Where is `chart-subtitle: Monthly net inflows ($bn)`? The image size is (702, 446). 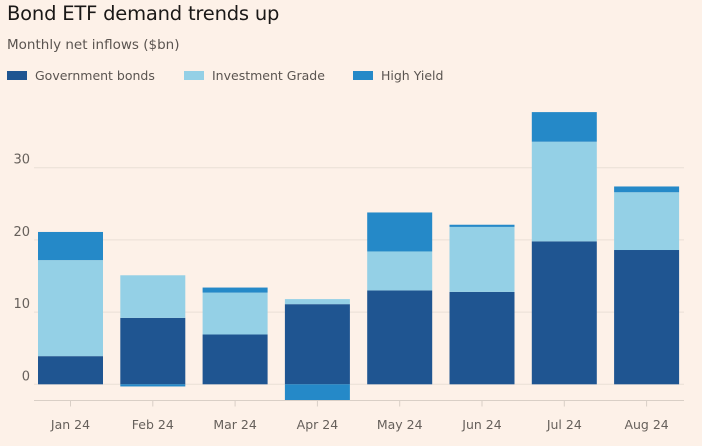 chart-subtitle: Monthly net inflows ($bn) is located at coordinates (93, 45).